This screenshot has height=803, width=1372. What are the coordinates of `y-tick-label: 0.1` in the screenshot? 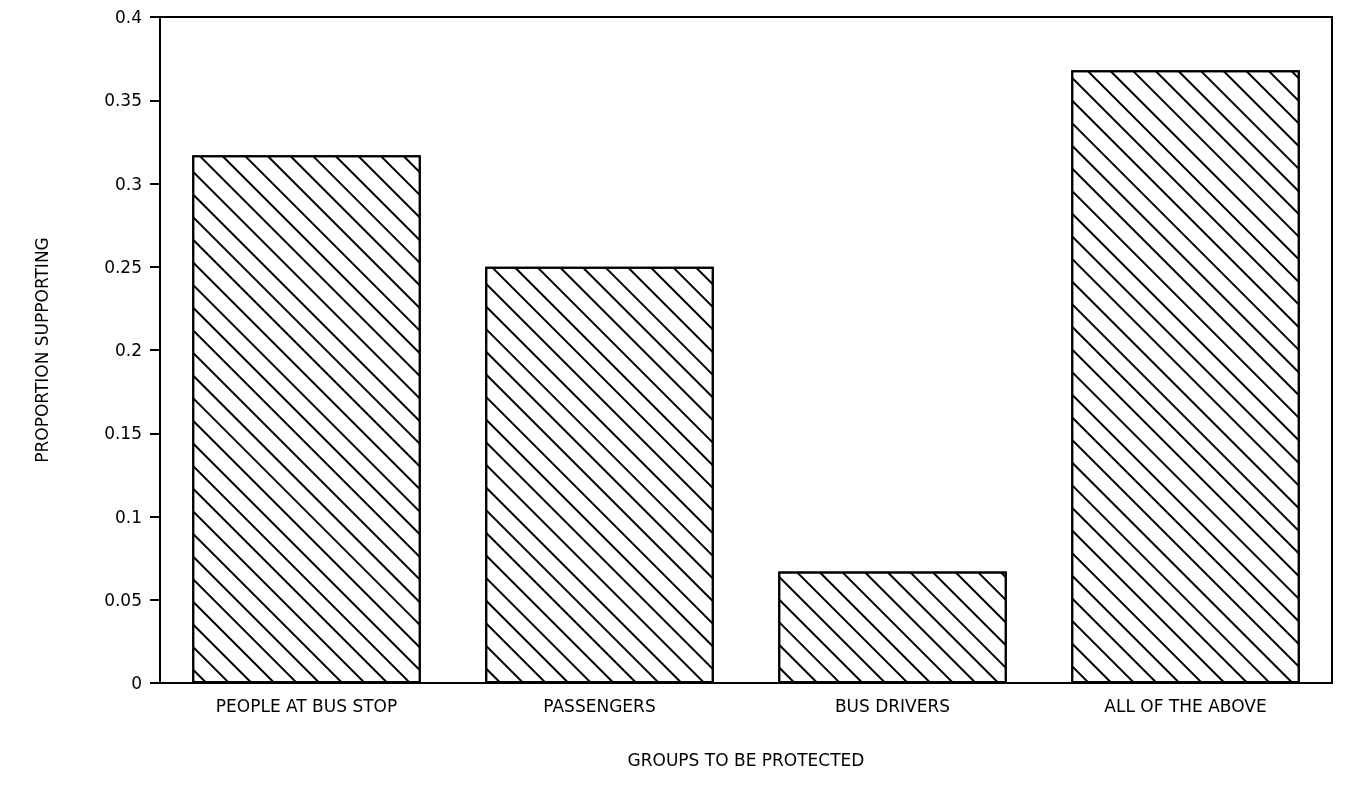 It's located at (128, 516).